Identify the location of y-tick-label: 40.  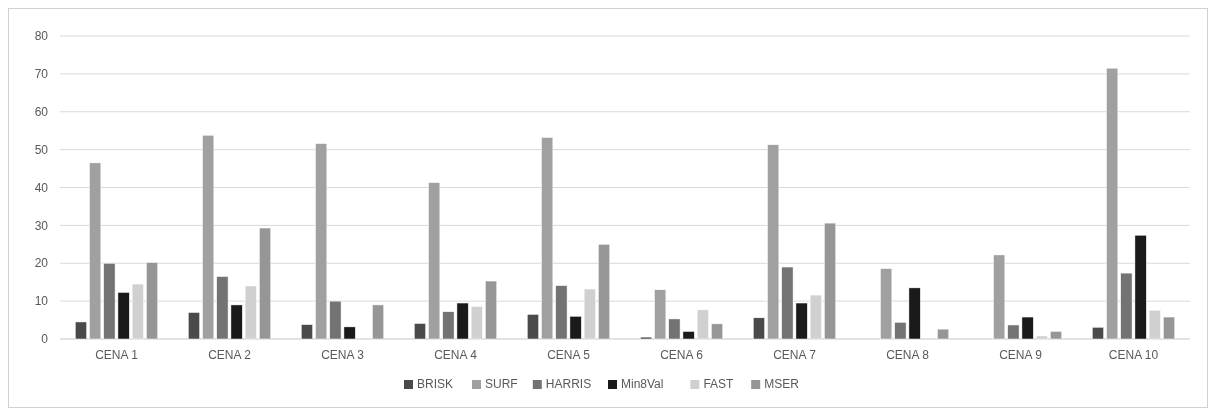
(41, 187).